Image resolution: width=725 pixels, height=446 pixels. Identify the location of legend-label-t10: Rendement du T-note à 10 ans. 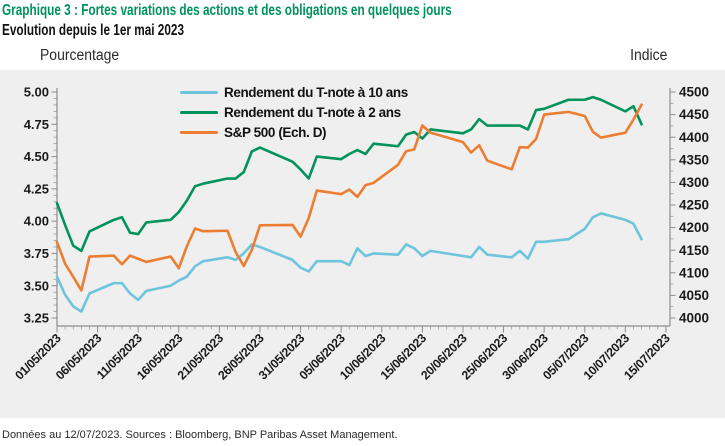
(316, 92).